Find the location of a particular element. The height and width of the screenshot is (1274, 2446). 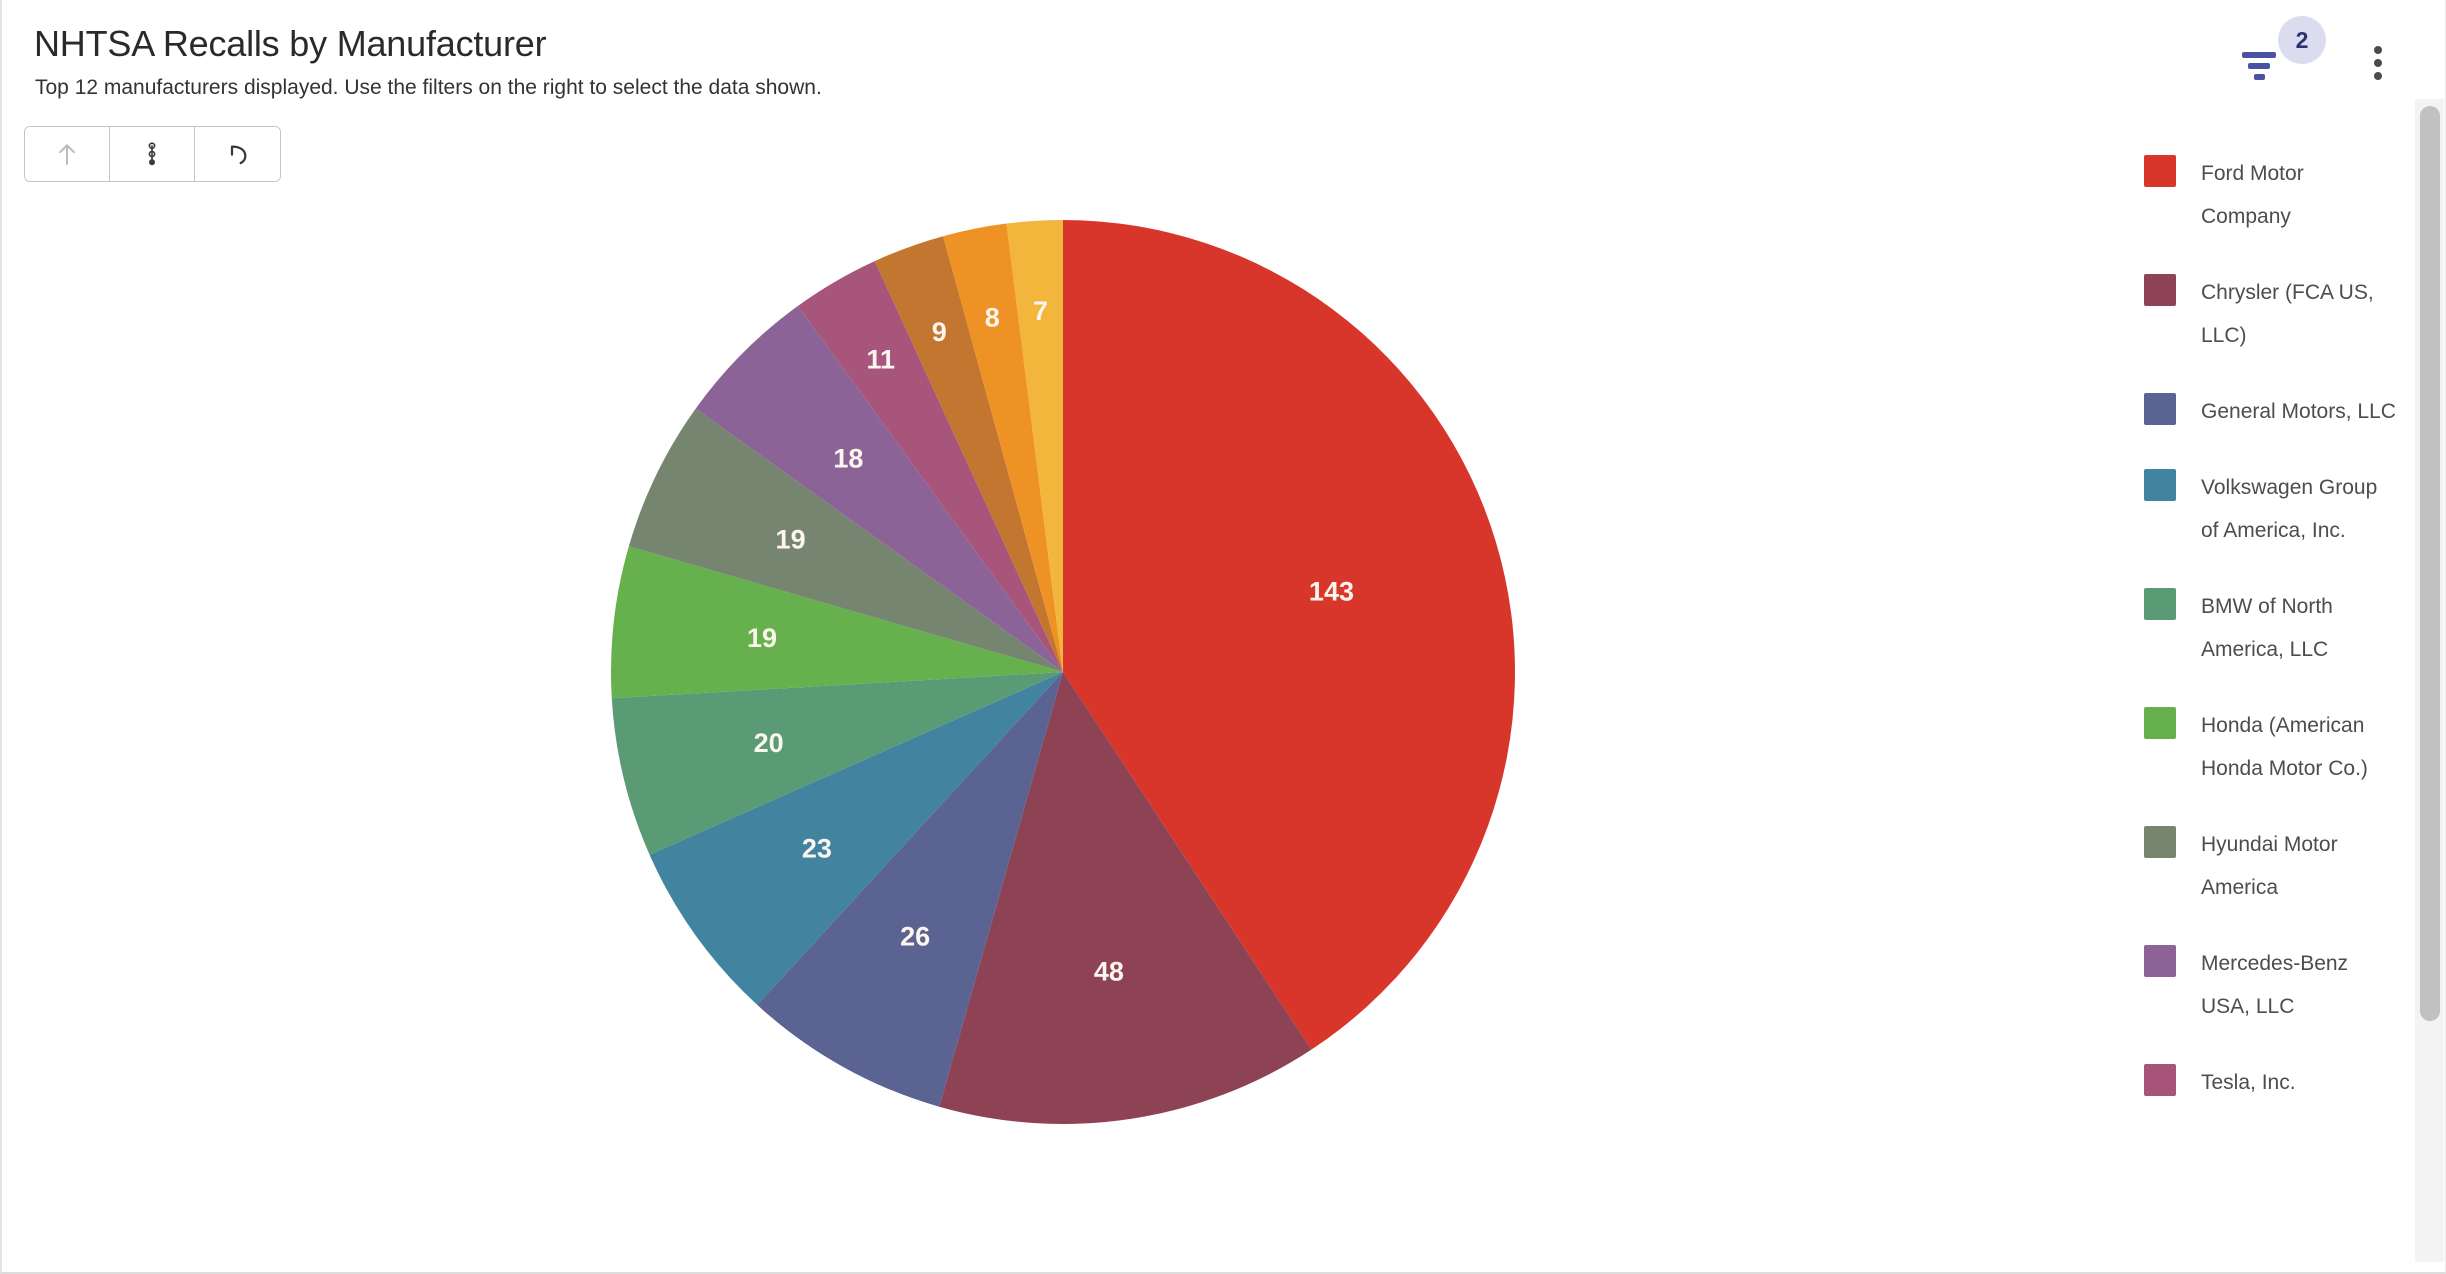

legend-item: BMW of North America, LLC is located at coordinates (2271, 628).